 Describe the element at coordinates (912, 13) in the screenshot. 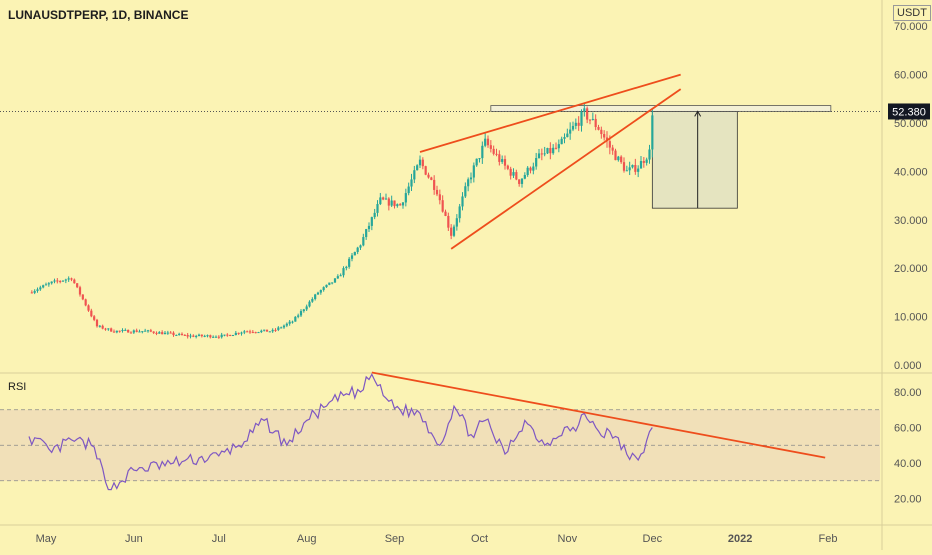

I see `currency-badge: USDT` at that location.